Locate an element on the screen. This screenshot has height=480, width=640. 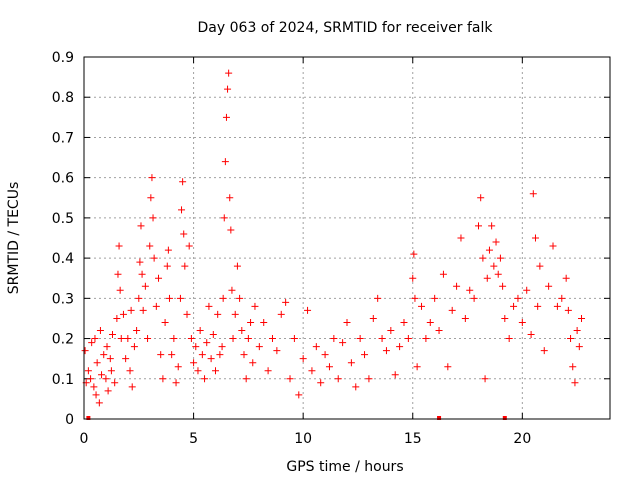
baseline-marker is located at coordinates (439, 418).